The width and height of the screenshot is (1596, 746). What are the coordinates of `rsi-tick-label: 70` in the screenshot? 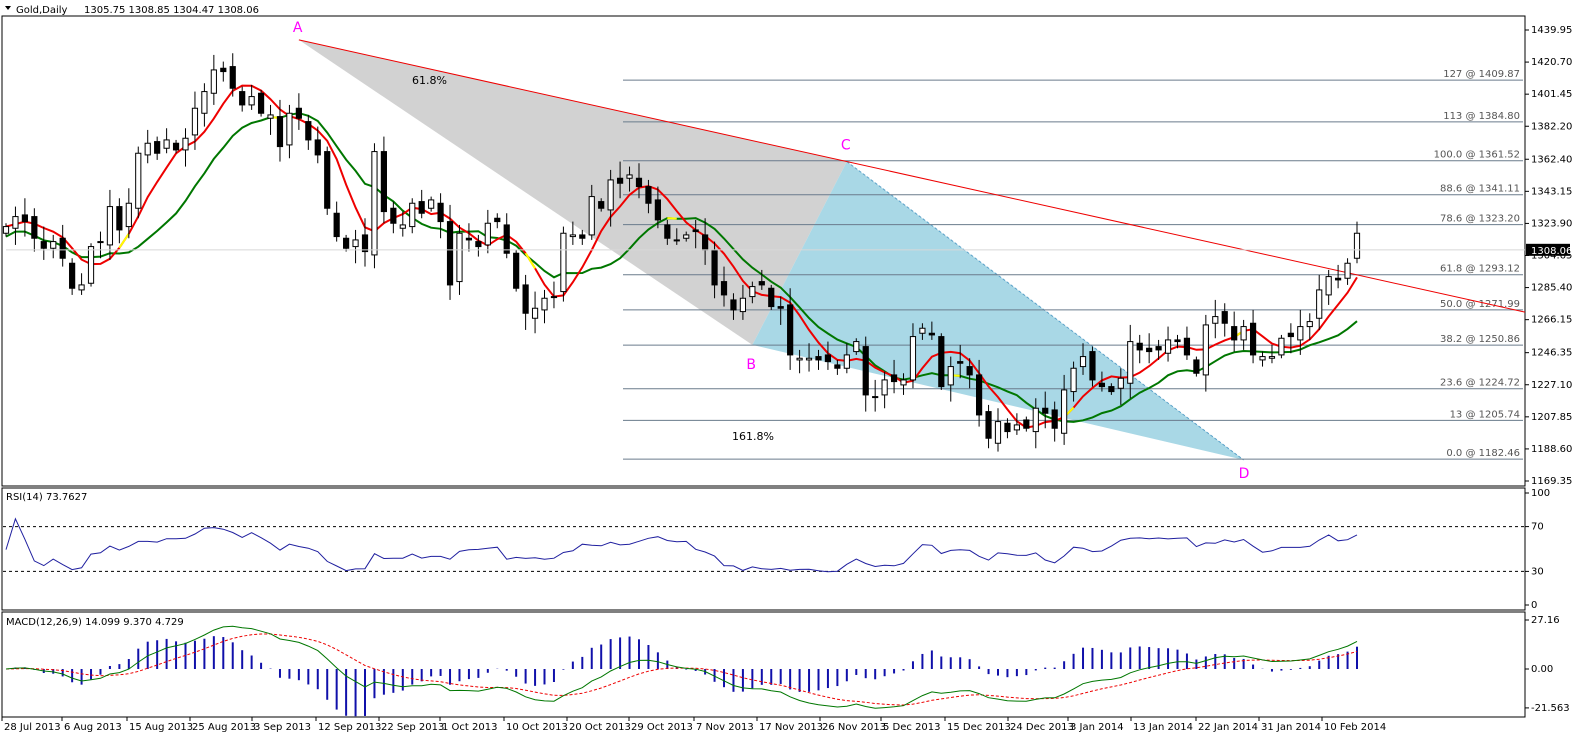 It's located at (1537, 527).